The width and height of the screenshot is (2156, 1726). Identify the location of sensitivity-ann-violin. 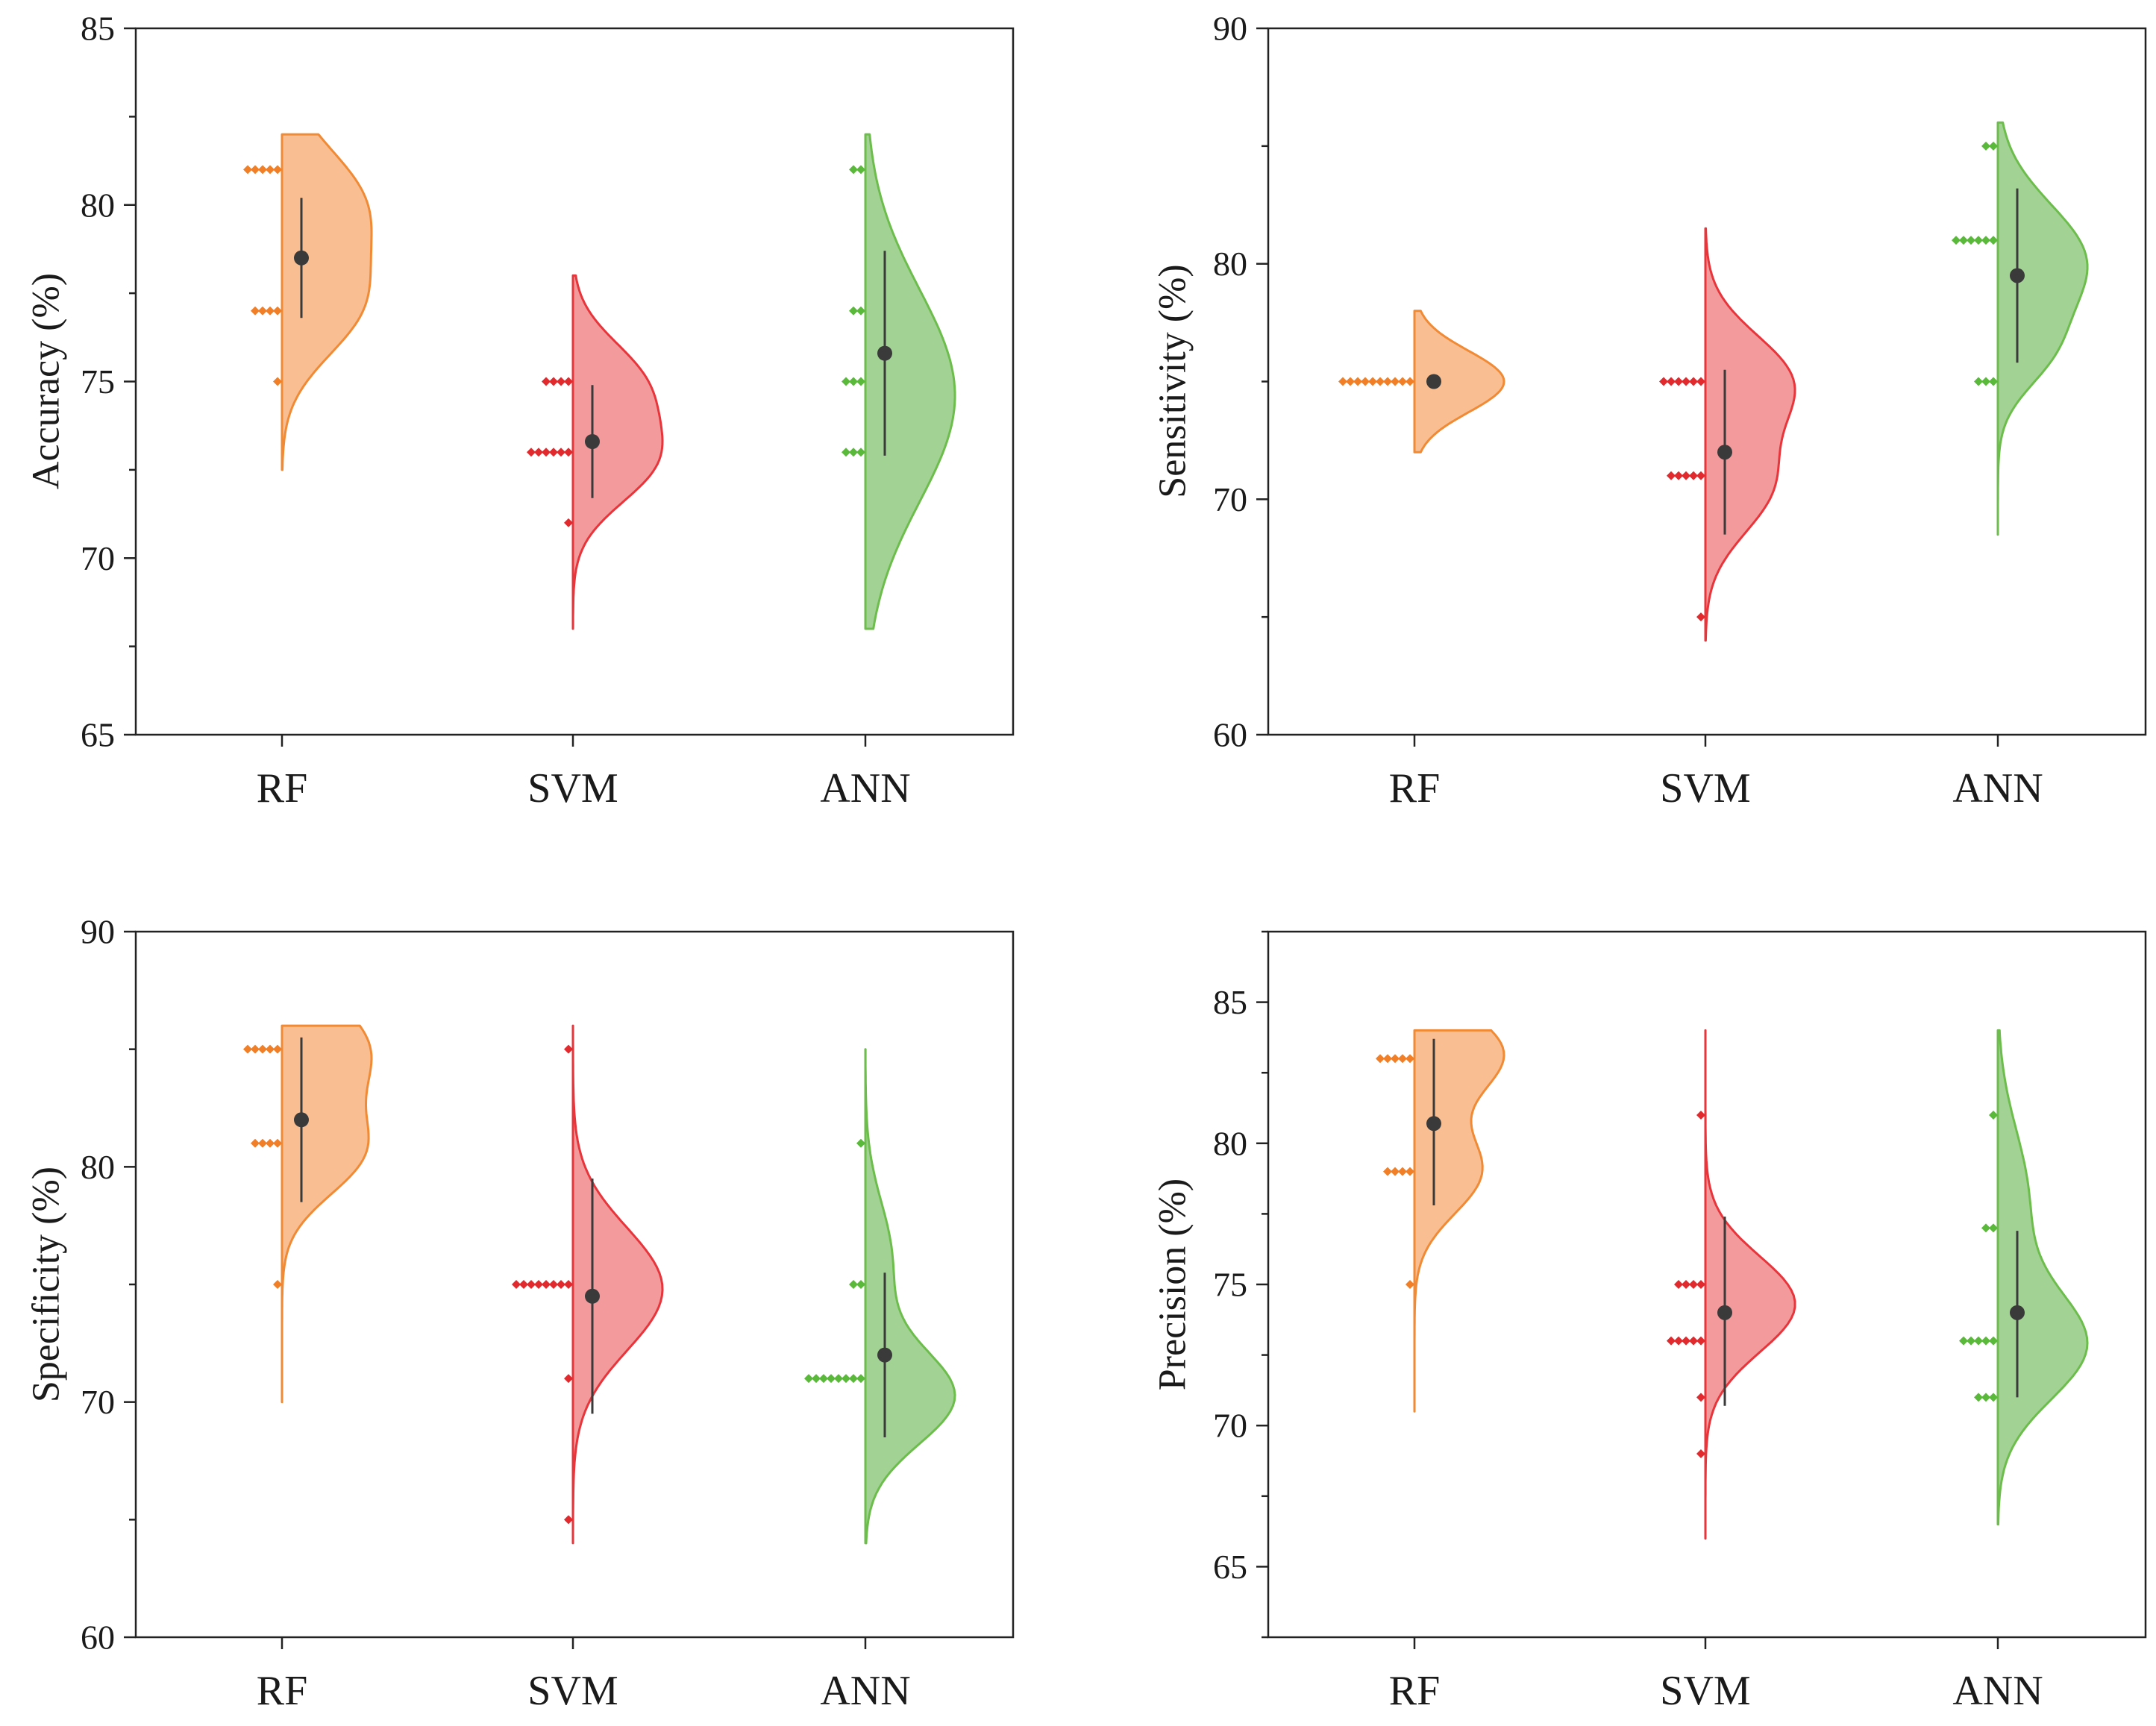
(2043, 328).